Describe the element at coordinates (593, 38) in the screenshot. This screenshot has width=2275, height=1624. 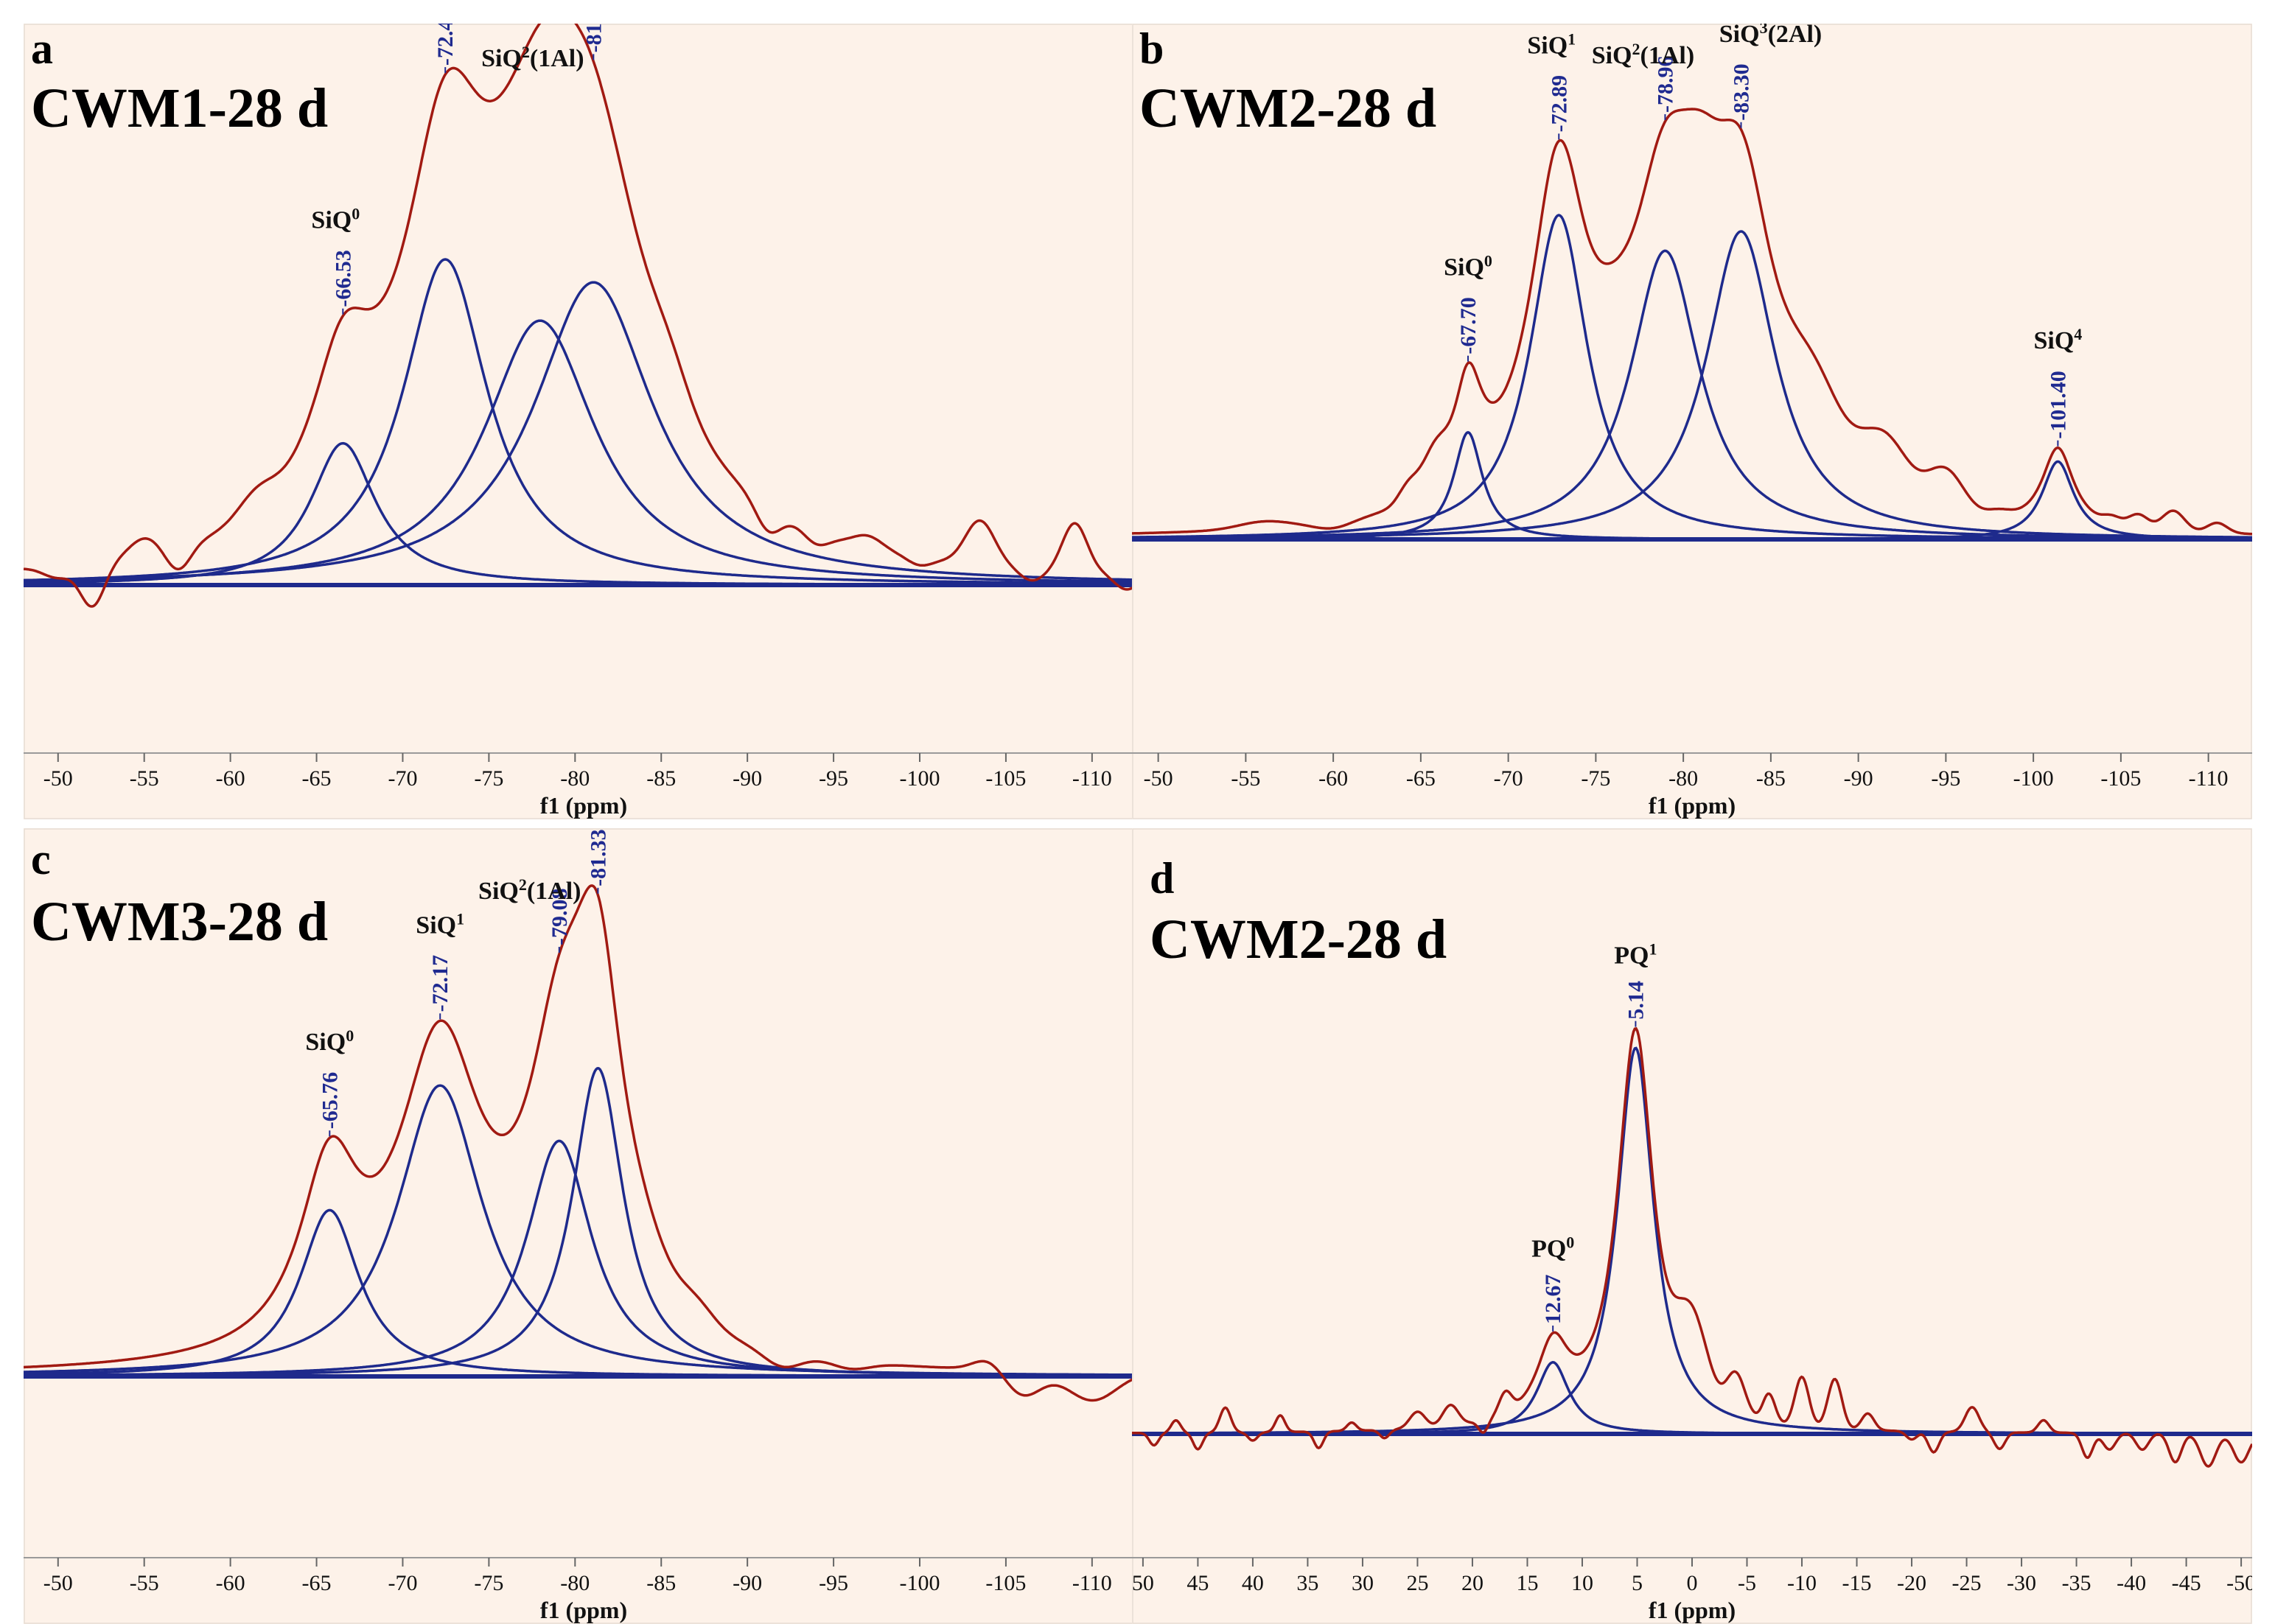
I see `peak-value-label: -81.07` at that location.